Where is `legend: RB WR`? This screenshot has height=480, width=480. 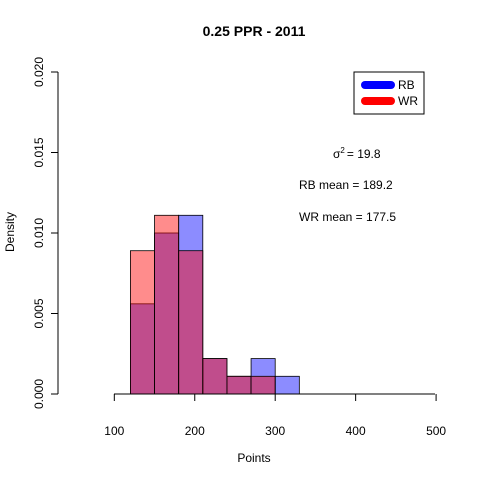
legend: RB WR is located at coordinates (389, 93).